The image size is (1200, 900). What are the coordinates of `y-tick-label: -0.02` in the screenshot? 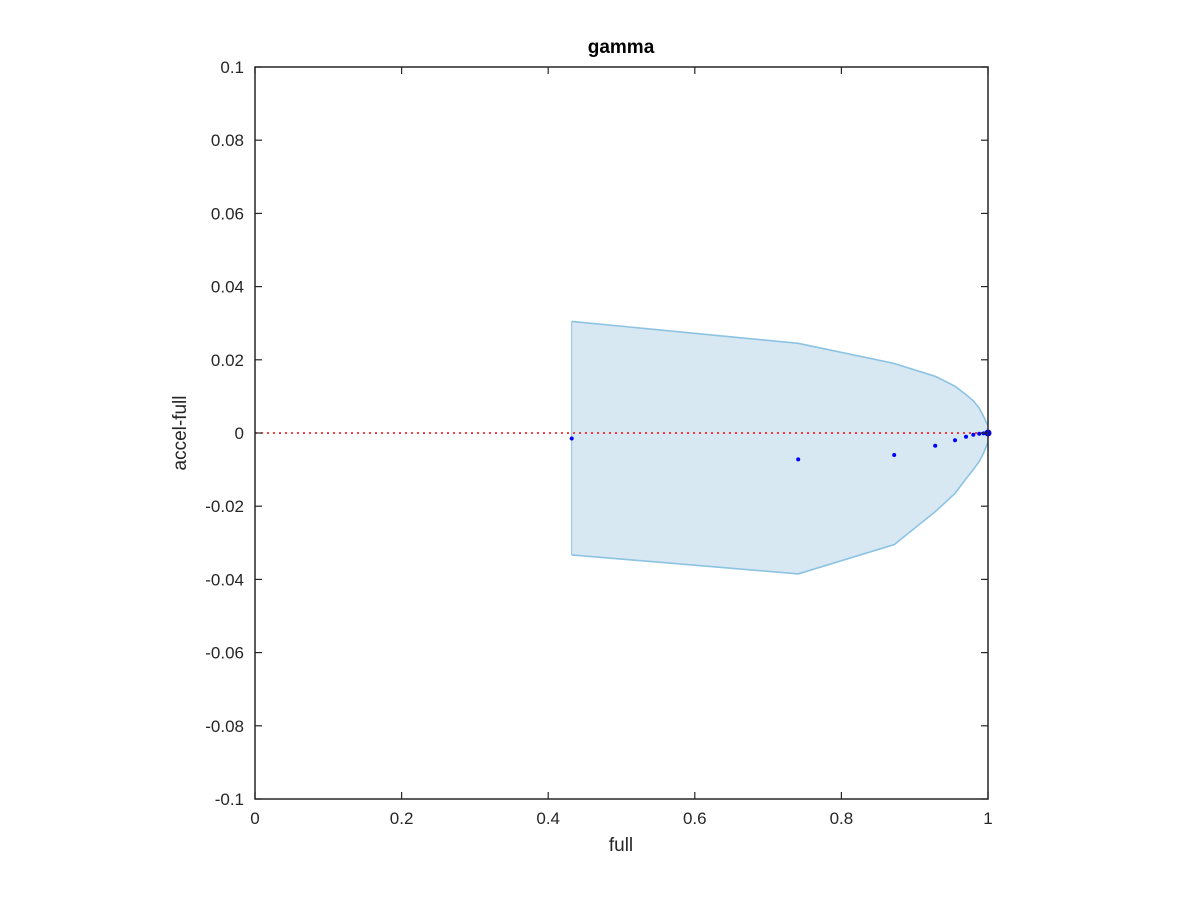 It's located at (224, 506).